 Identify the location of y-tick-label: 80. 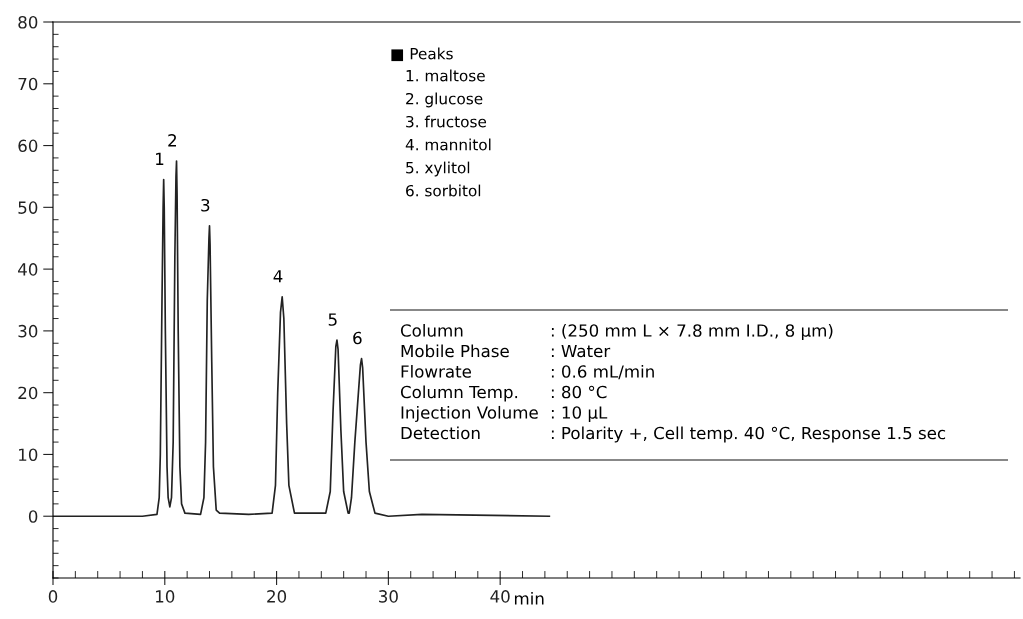
(28, 22).